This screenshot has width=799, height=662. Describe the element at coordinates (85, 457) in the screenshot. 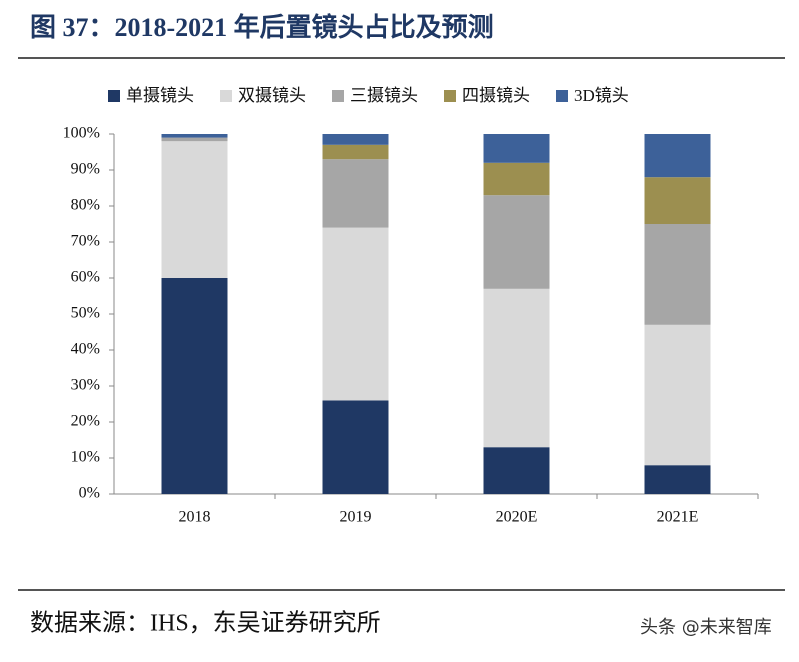

I see `y-tick-label: 10%` at that location.